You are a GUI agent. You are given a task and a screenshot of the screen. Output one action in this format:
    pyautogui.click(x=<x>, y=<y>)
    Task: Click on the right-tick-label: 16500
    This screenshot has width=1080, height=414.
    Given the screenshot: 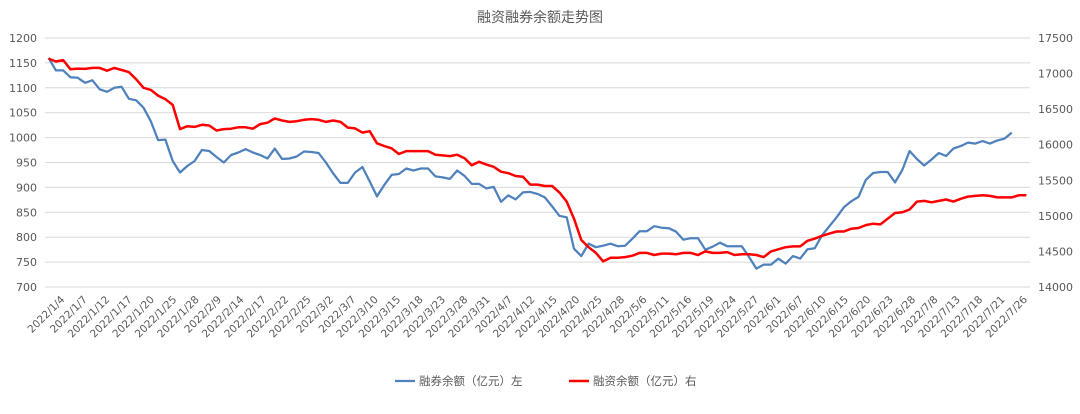 What is the action you would take?
    pyautogui.click(x=1055, y=109)
    